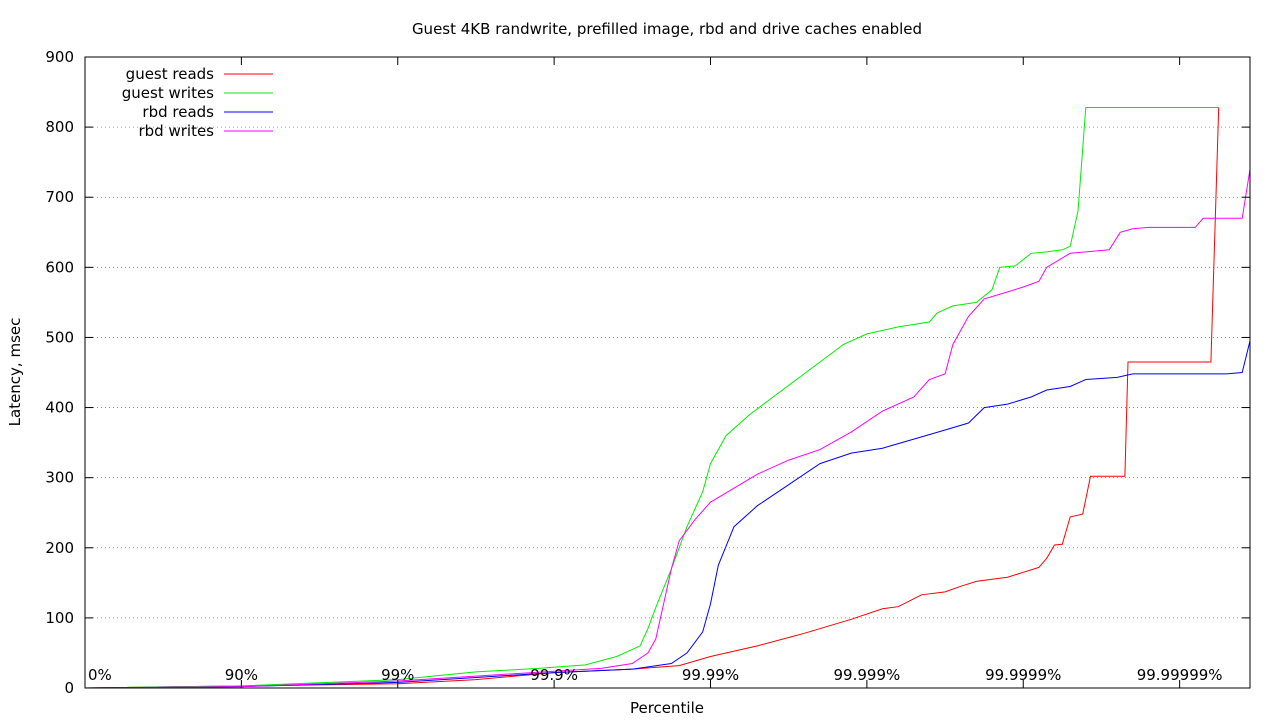  What do you see at coordinates (1180, 675) in the screenshot?
I see `x-tick-label: 99.99999%` at bounding box center [1180, 675].